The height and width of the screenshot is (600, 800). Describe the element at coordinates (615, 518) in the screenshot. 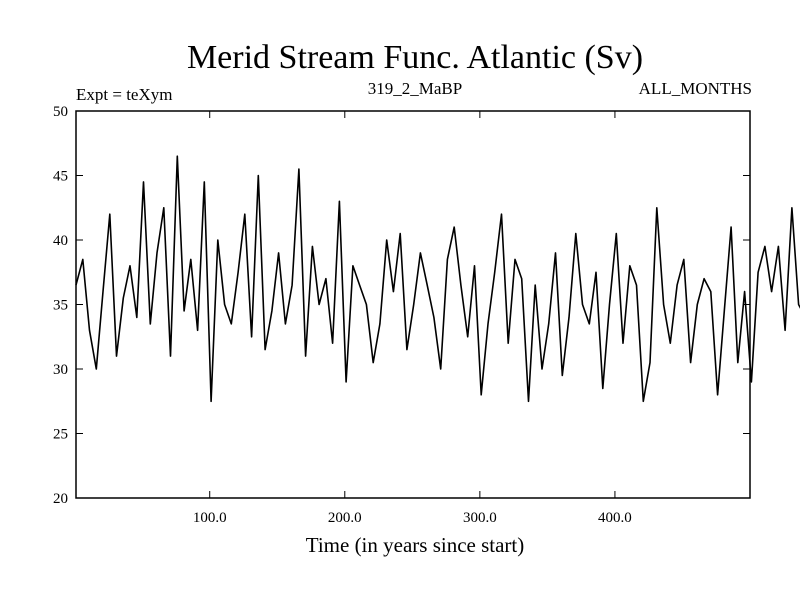

I see `x-tick-label: 400.0` at that location.